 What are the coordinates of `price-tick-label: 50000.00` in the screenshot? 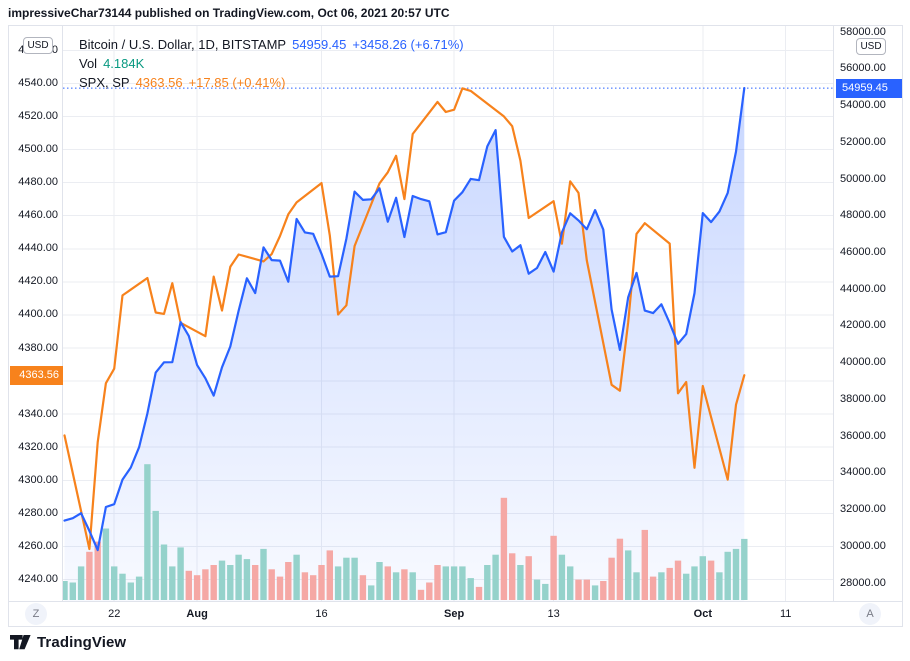 It's located at (863, 179).